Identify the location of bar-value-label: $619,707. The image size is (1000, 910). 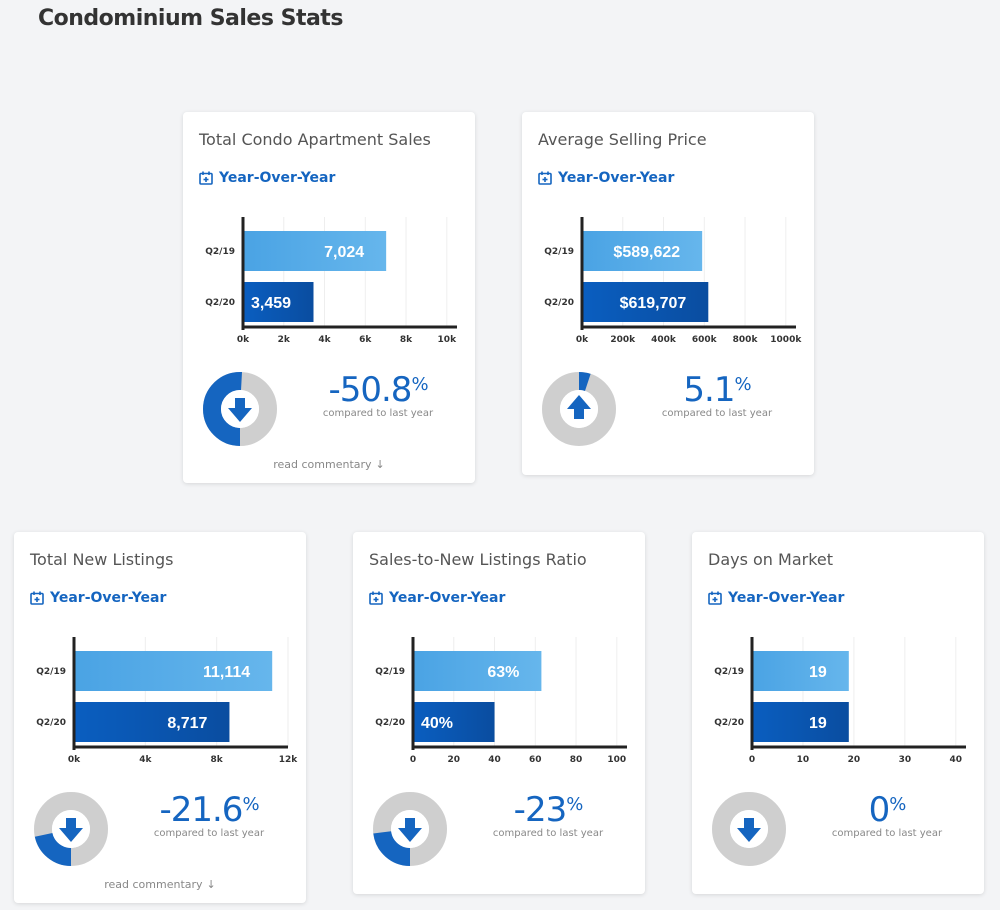
(653, 303).